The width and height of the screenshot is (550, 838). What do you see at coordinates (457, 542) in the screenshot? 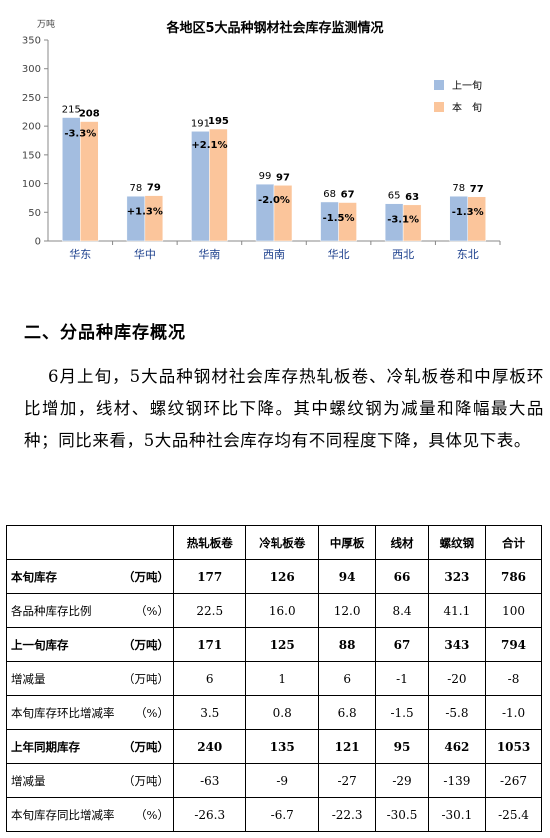
I see `col-header: 螺纹钢` at bounding box center [457, 542].